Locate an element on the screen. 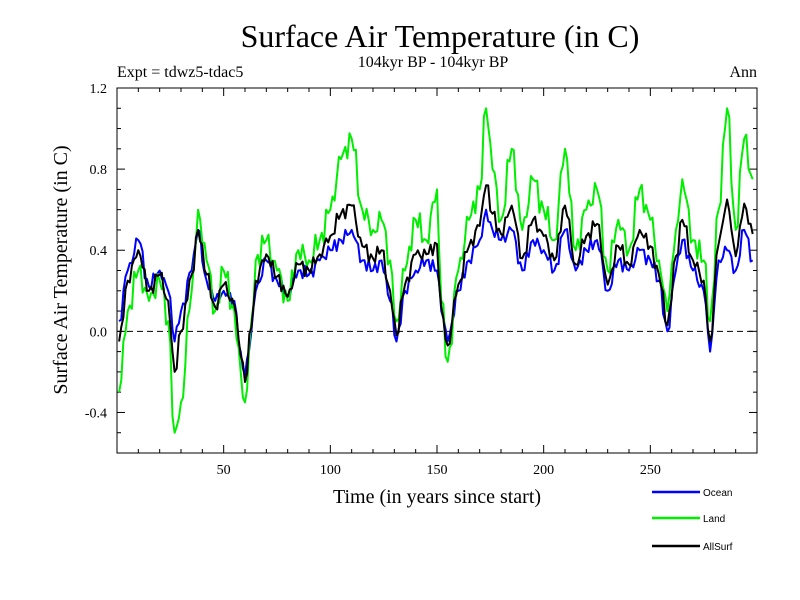 Image resolution: width=800 pixels, height=600 pixels. experiment-label: Expt = tdwz5-tdac5 is located at coordinates (180, 72).